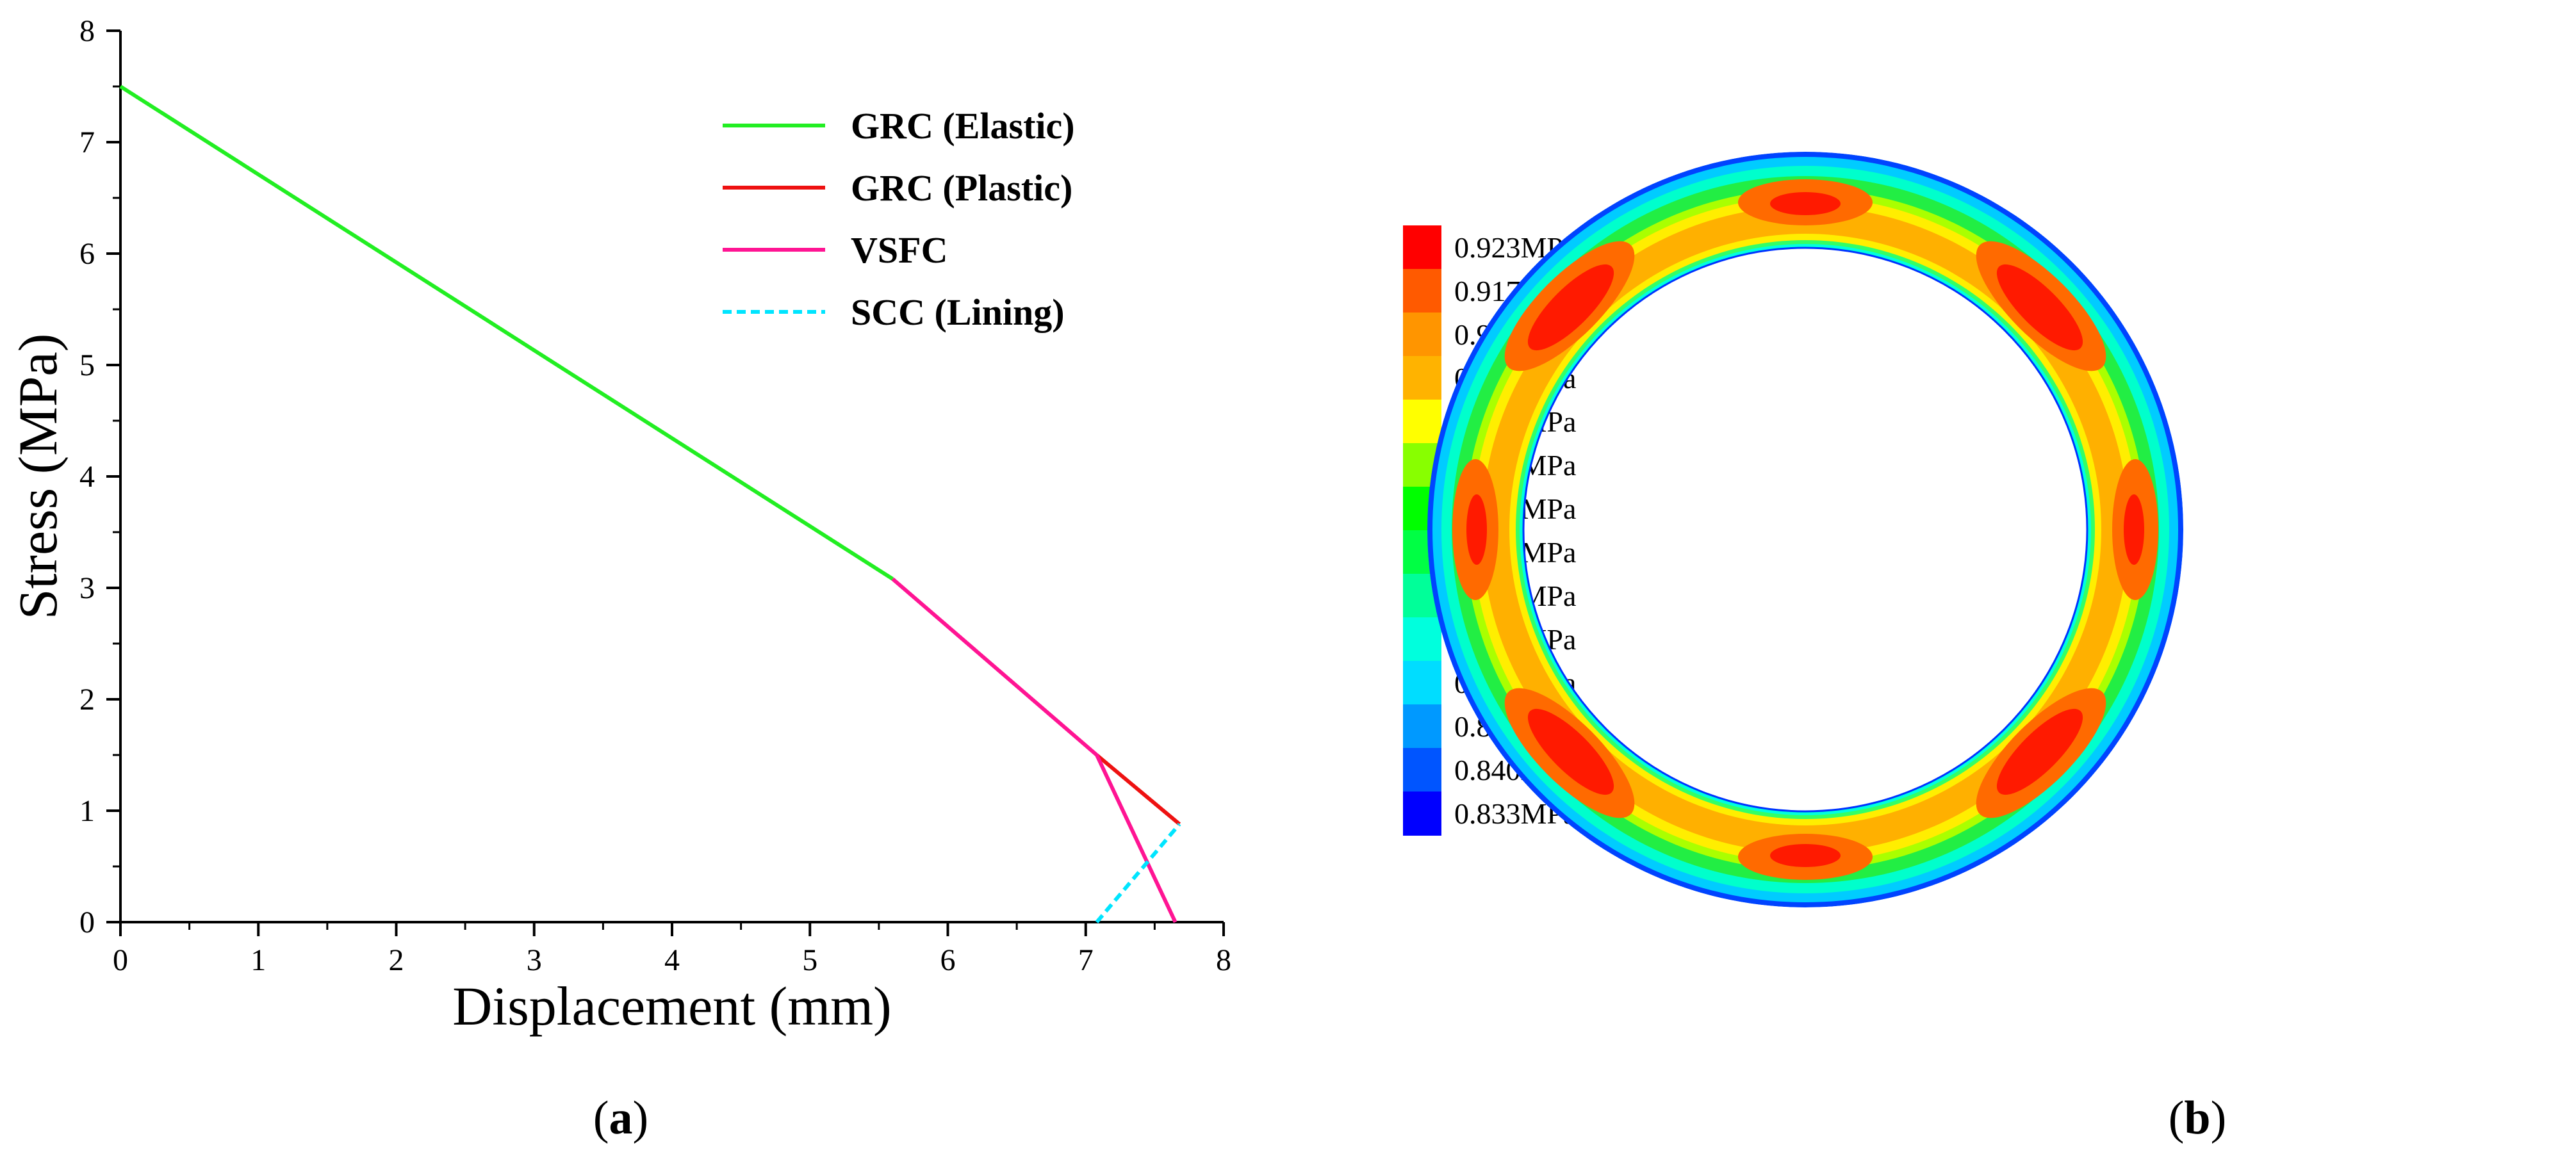 The height and width of the screenshot is (1161, 2576). What do you see at coordinates (38, 477) in the screenshot?
I see `y-axis-title: Stress (MPa)` at bounding box center [38, 477].